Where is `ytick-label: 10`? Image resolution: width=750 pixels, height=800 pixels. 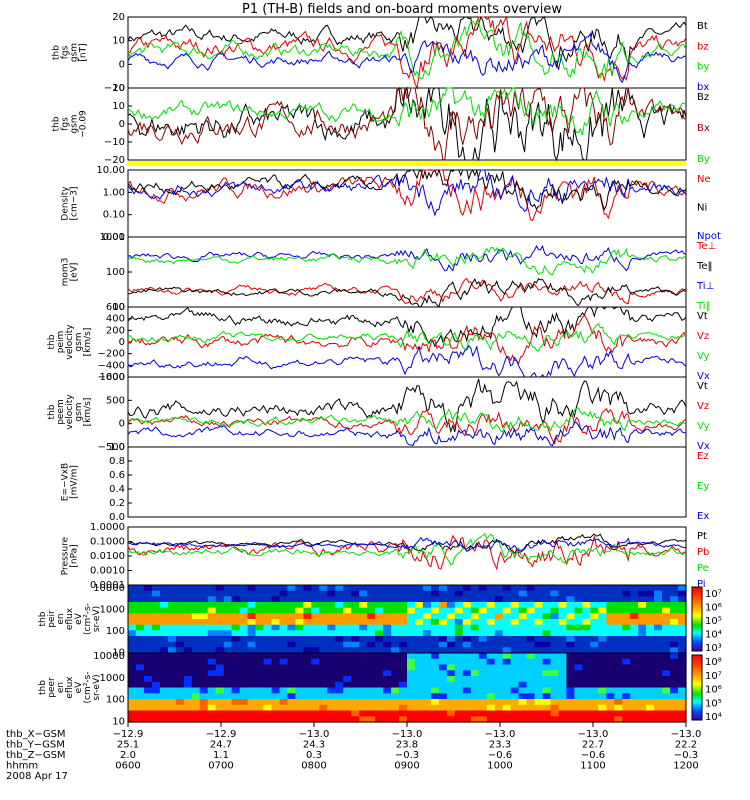 ytick-label: 10 is located at coordinates (118, 722).